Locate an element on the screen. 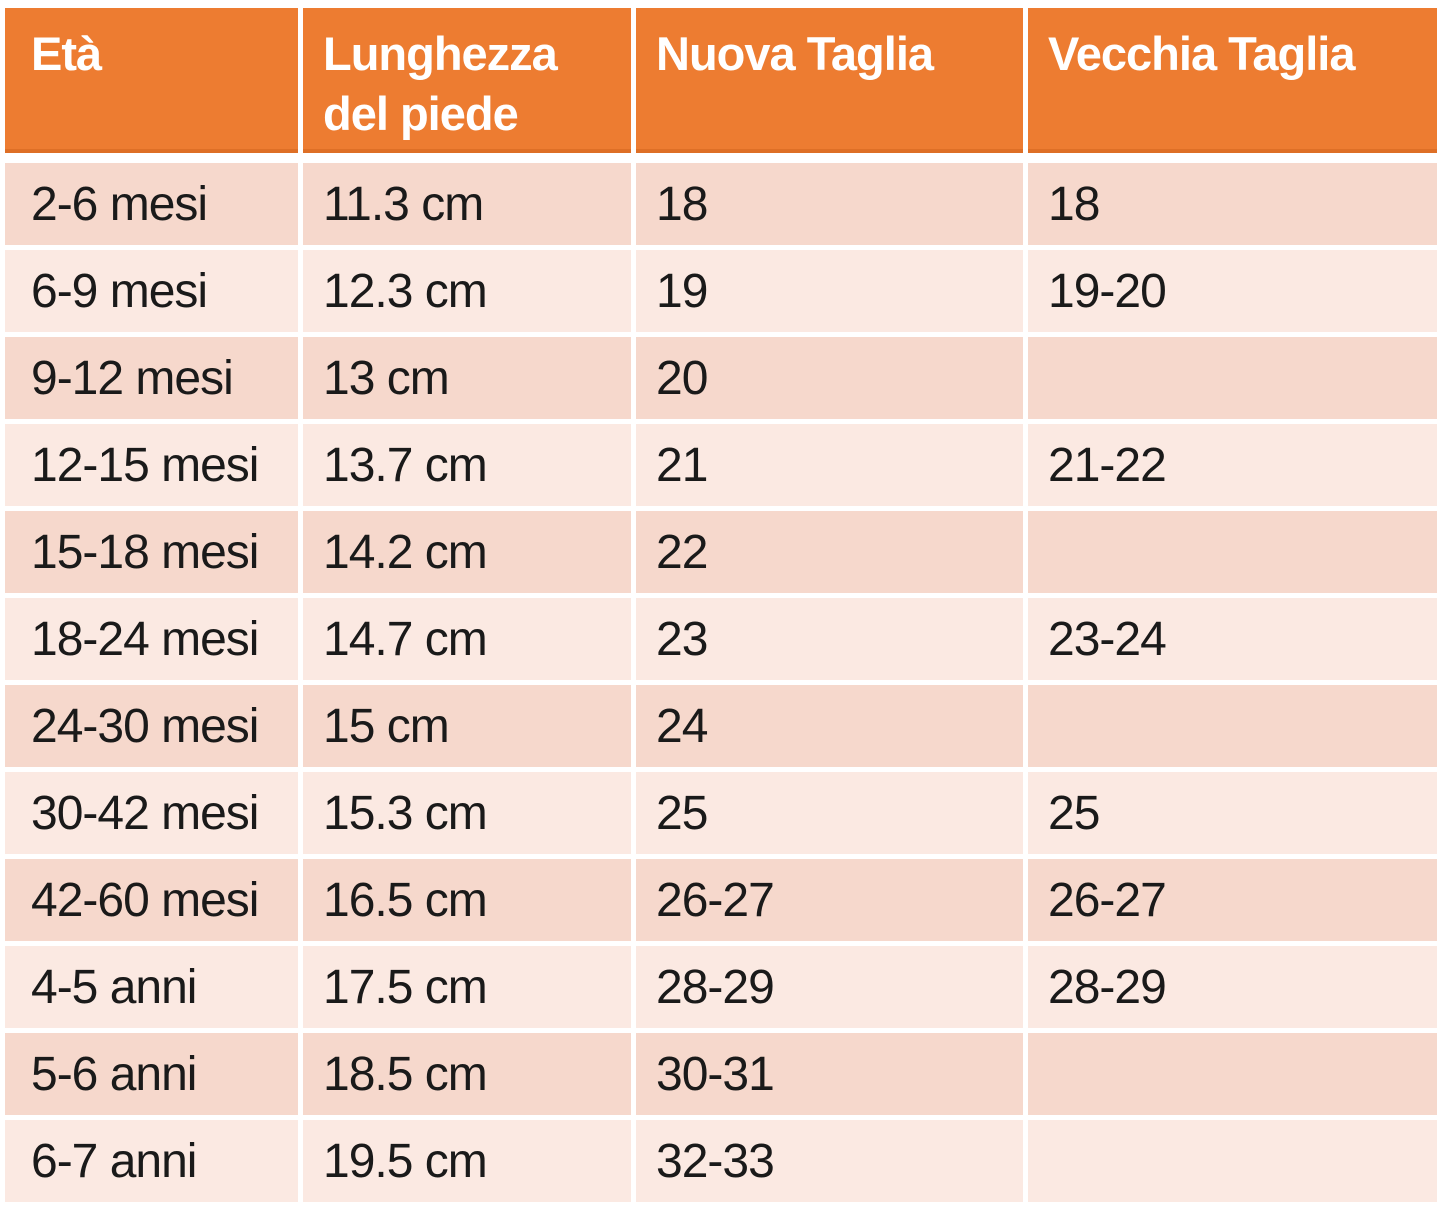 Image resolution: width=1445 pixels, height=1228 pixels. header-cell-vecchia-taglia: Vecchia Taglia is located at coordinates (1232, 80).